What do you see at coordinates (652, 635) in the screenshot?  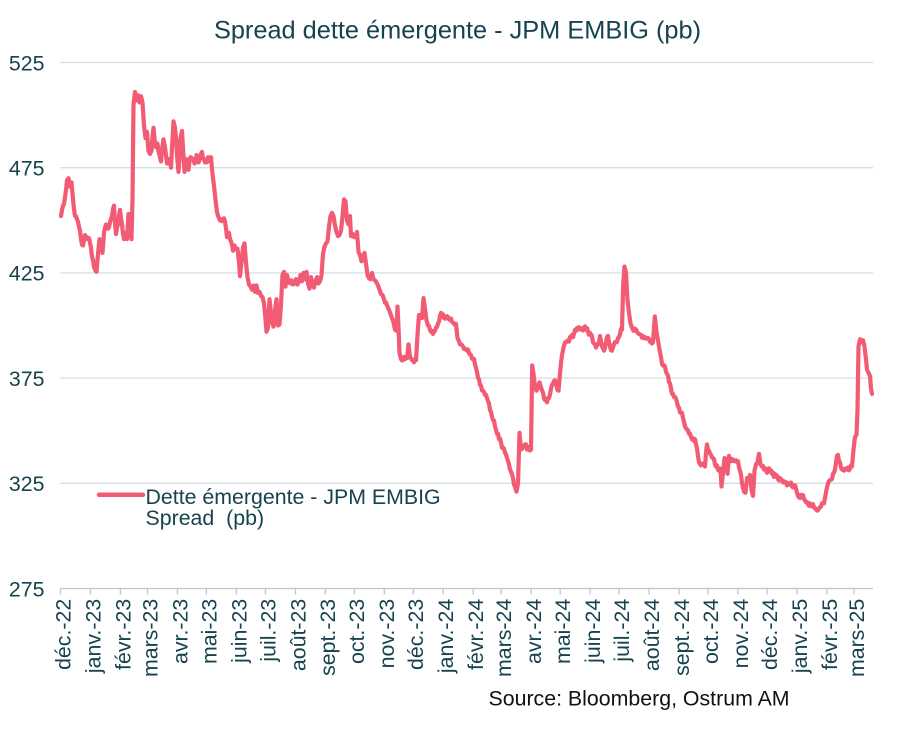 I see `svg-text: août-24` at bounding box center [652, 635].